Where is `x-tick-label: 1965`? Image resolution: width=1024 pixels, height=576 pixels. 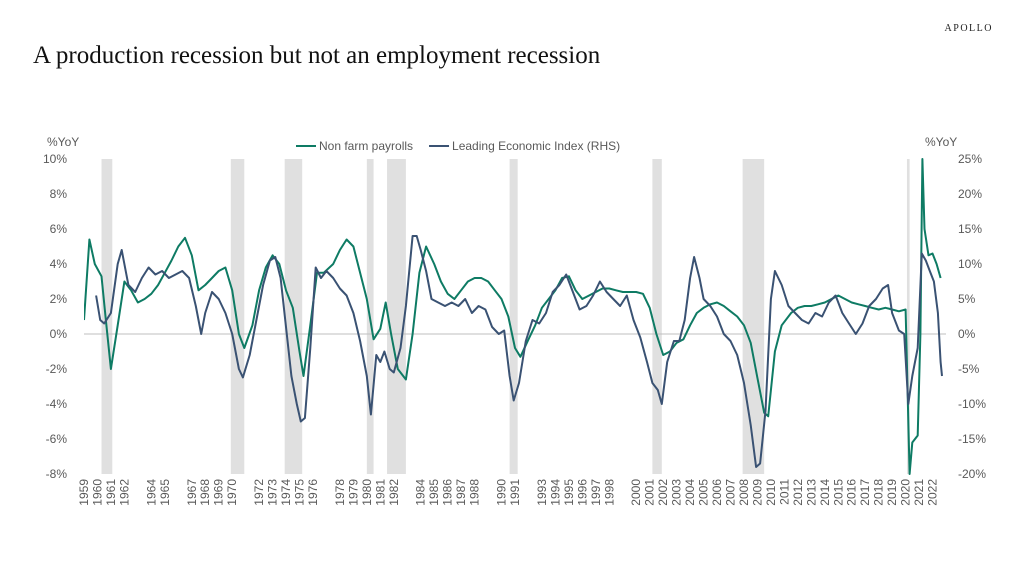 x-tick-label: 1965 is located at coordinates (165, 492).